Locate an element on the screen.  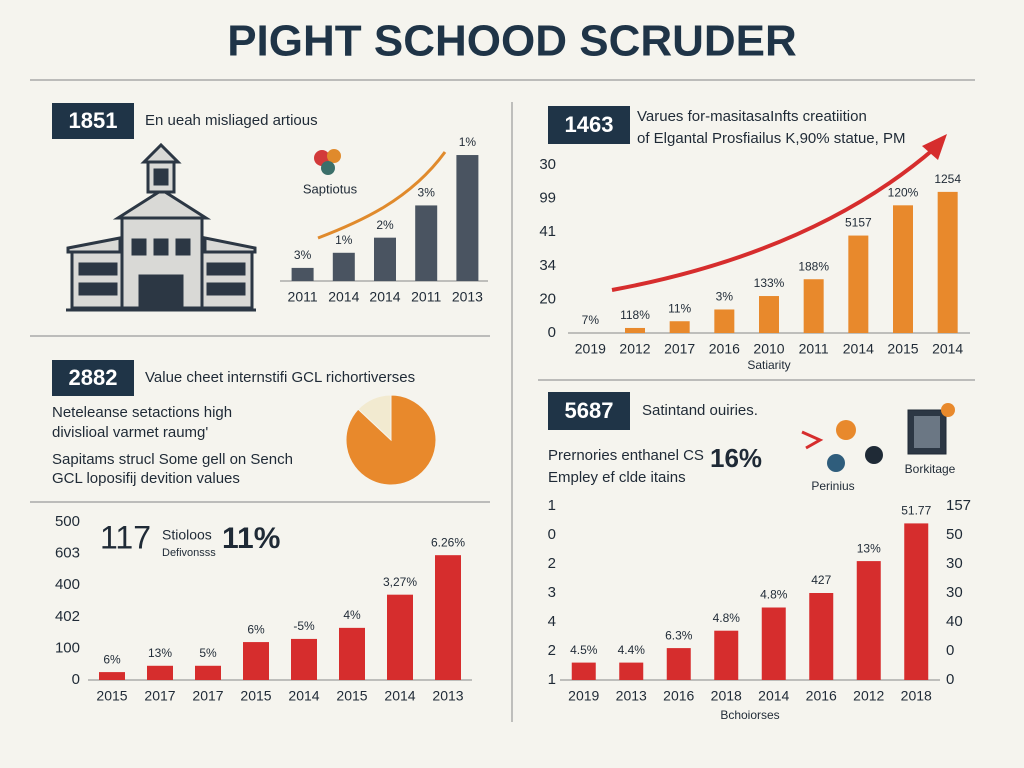
icon-label: Perinius is located at coordinates (832, 486).